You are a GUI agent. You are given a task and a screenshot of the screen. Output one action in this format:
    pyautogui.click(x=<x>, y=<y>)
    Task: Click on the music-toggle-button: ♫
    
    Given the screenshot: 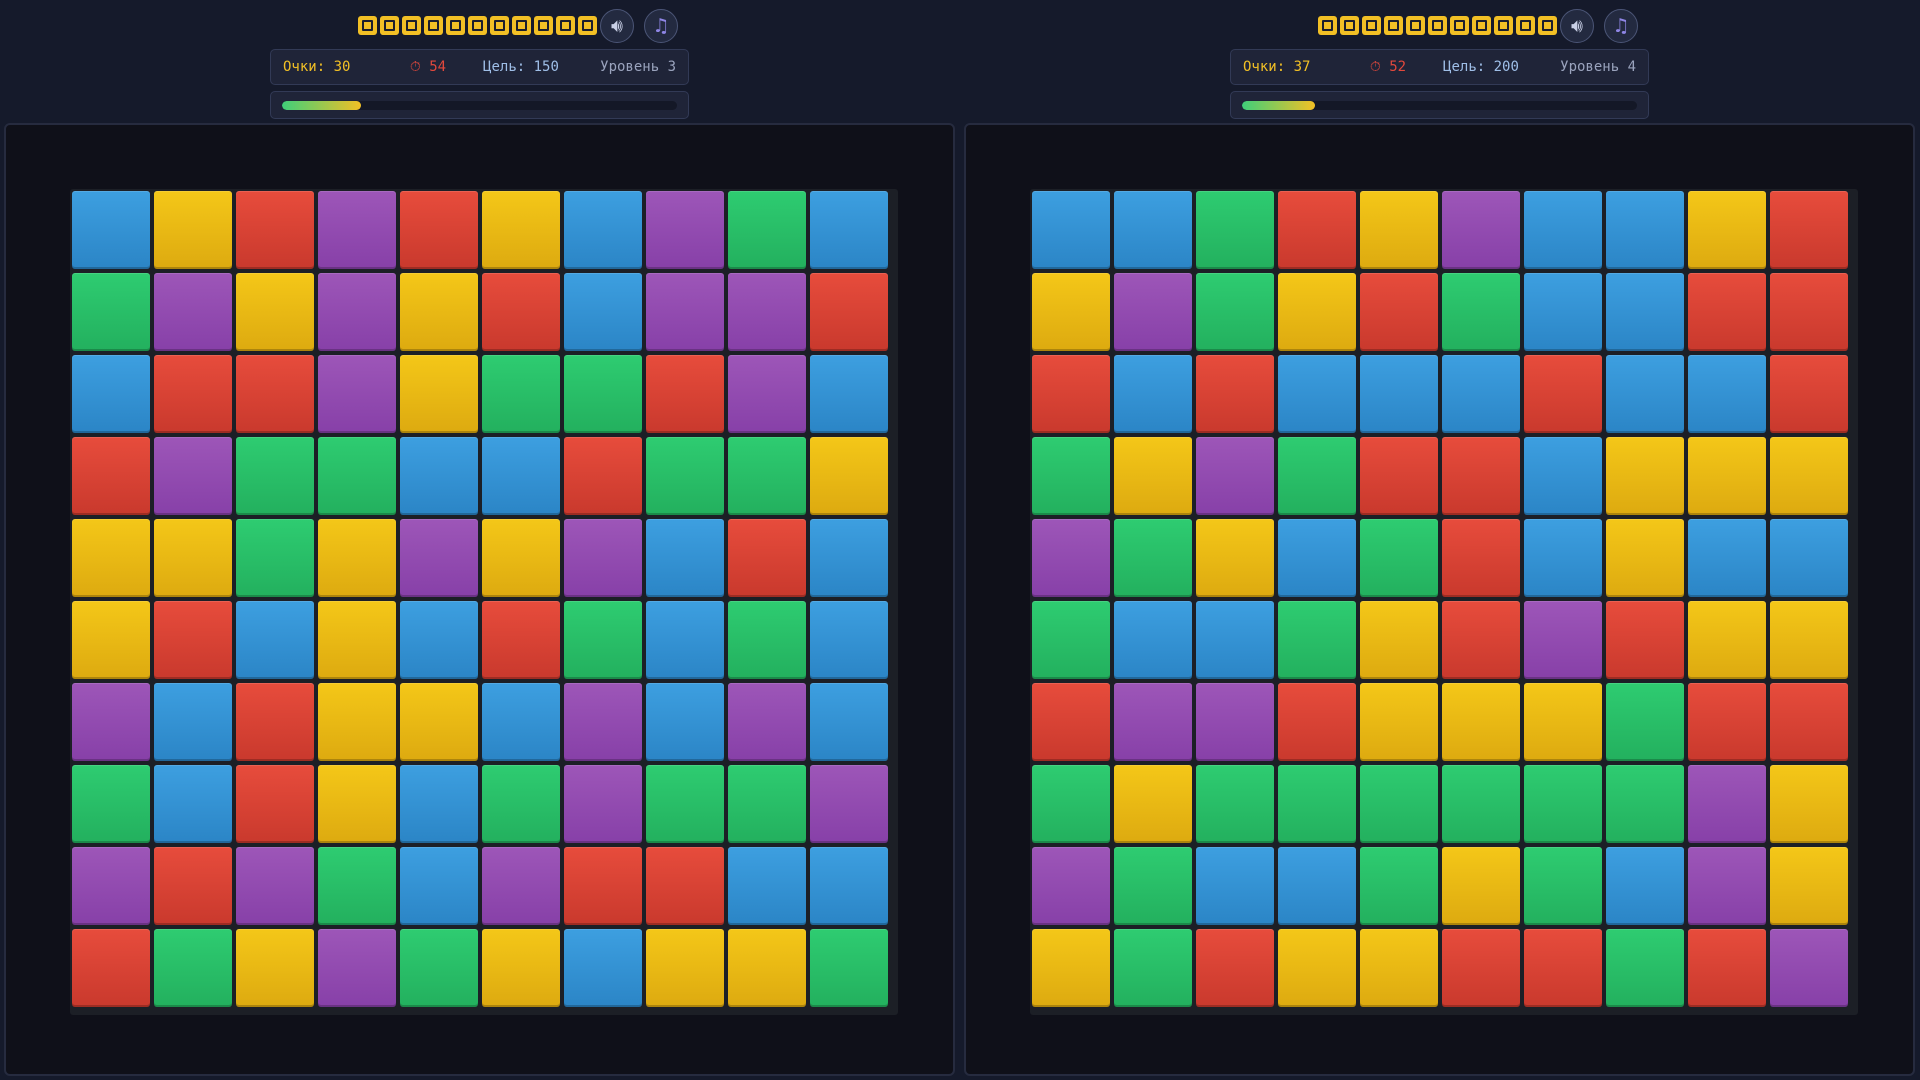 What is the action you would take?
    pyautogui.click(x=661, y=26)
    